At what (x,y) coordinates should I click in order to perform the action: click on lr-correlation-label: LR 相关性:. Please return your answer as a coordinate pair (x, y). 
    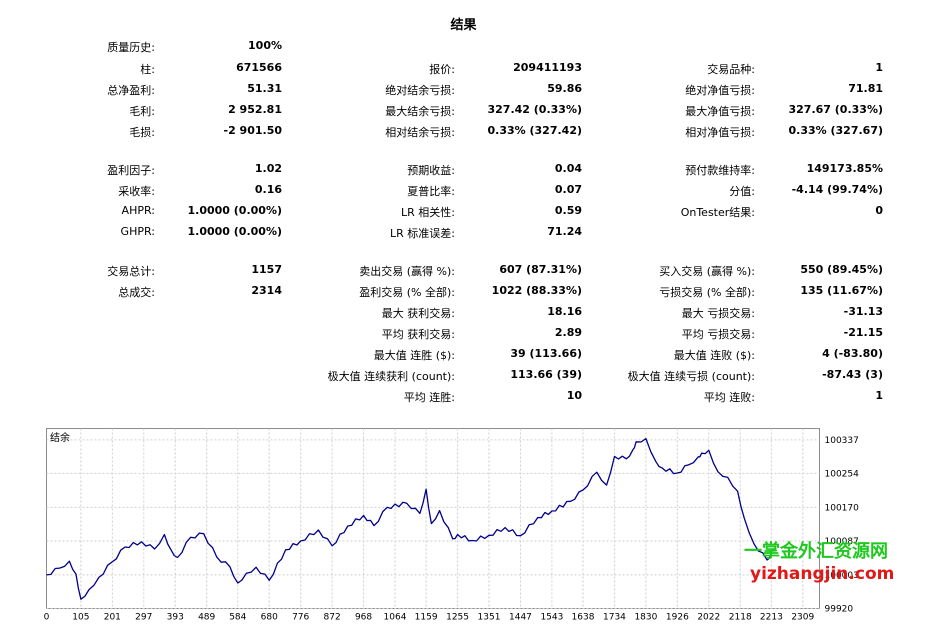
    Looking at the image, I should click on (428, 212).